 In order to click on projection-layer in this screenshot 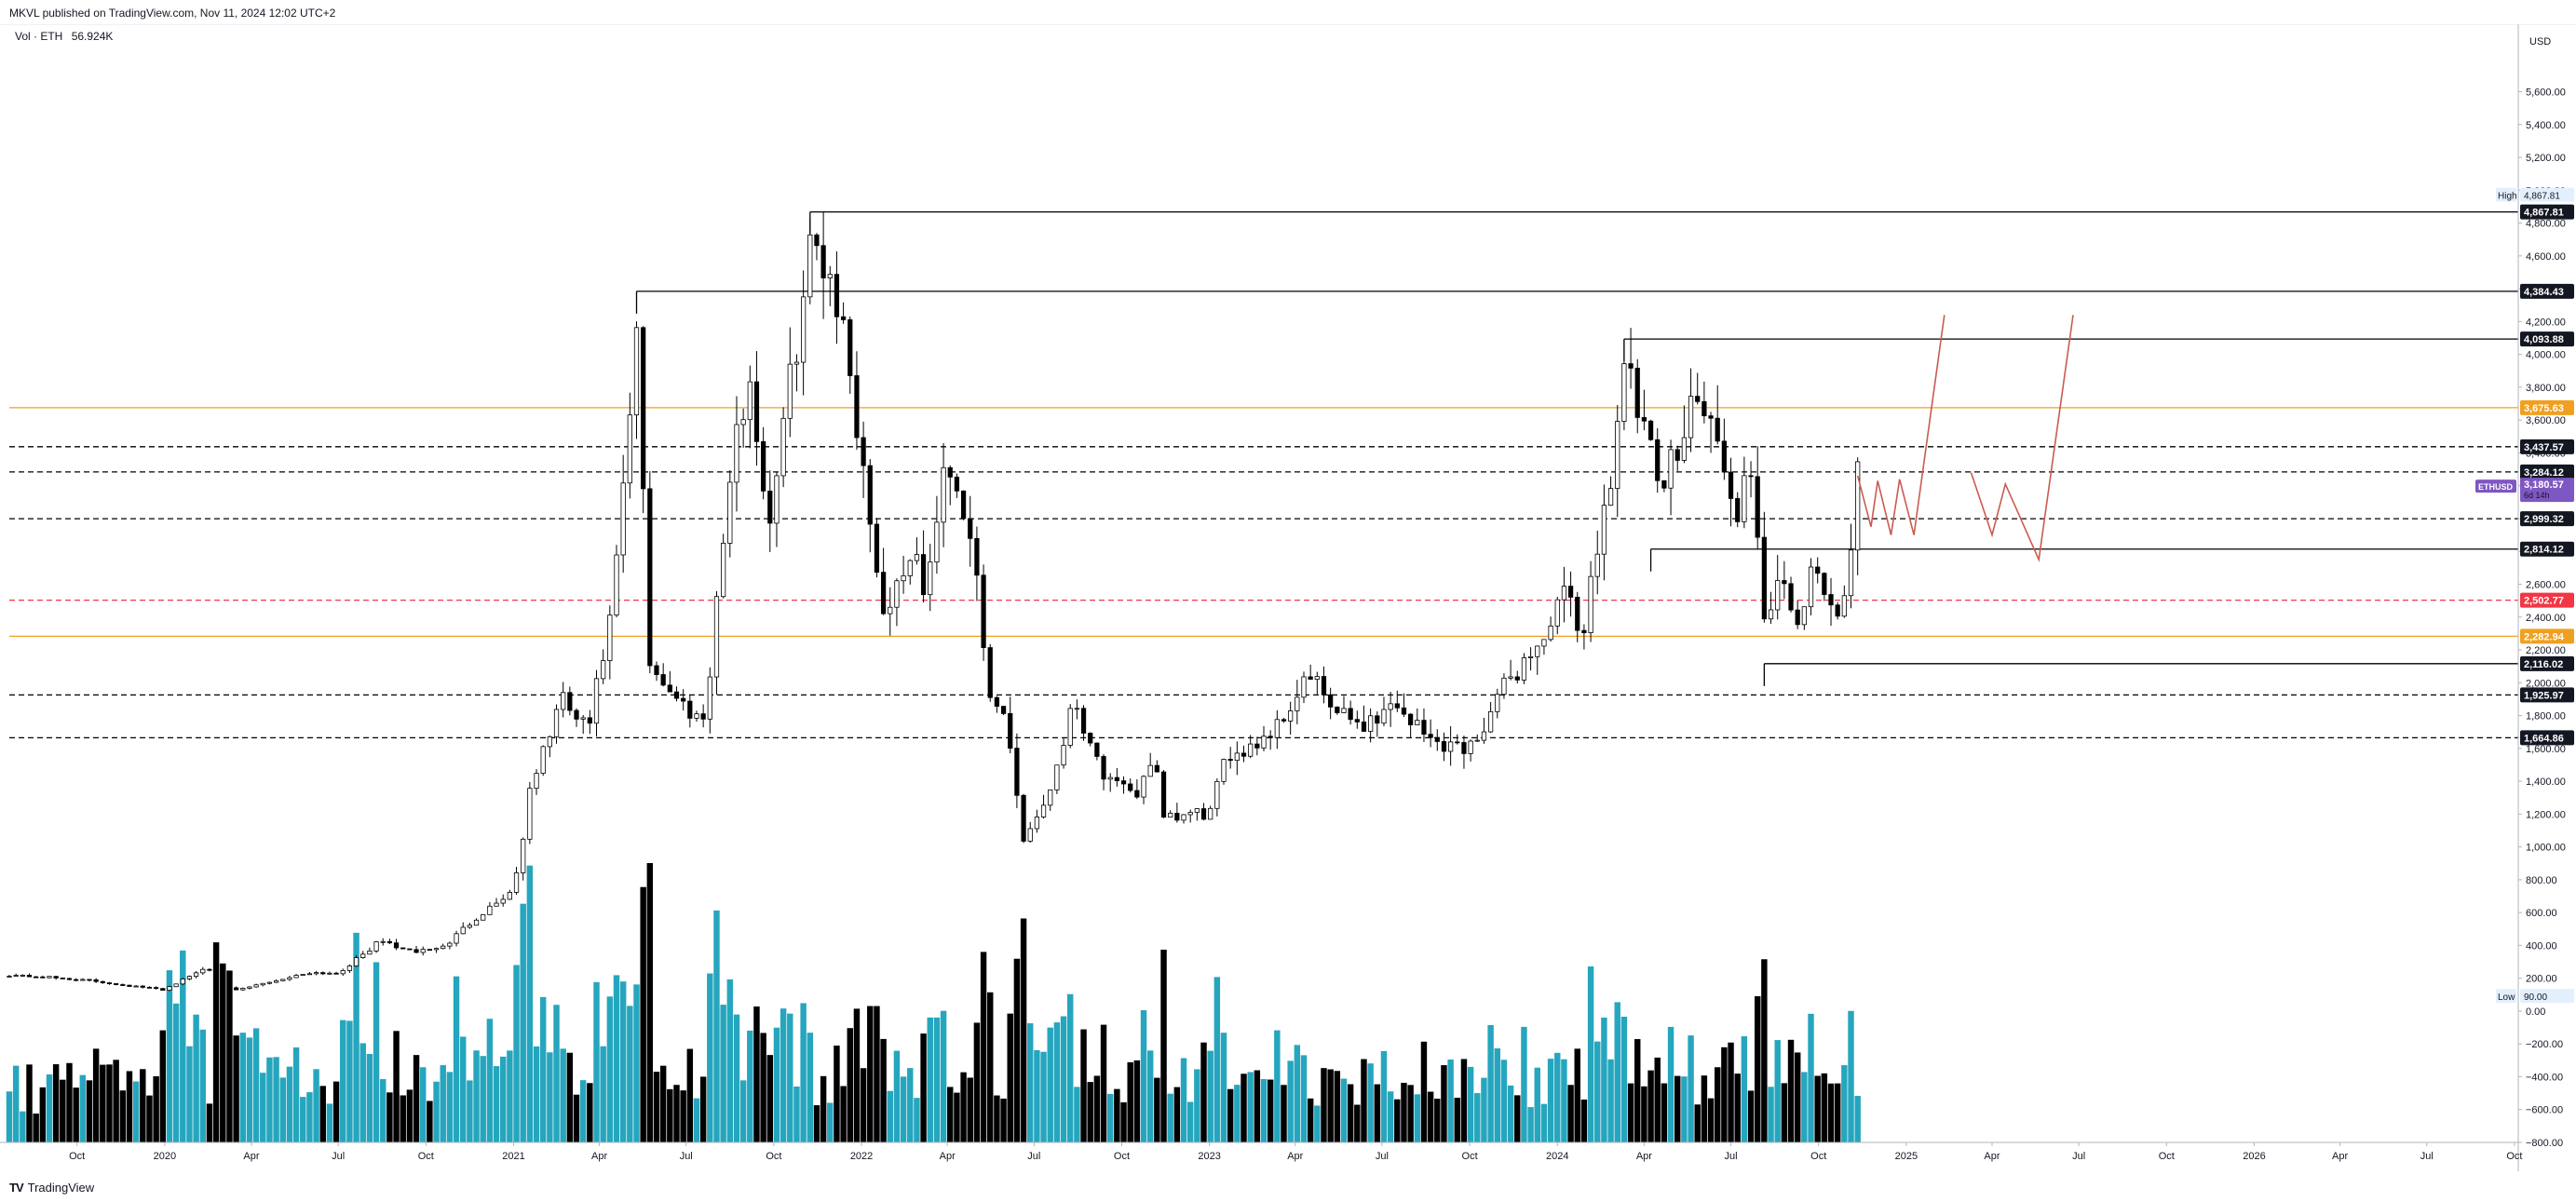, I will do `click(1965, 438)`.